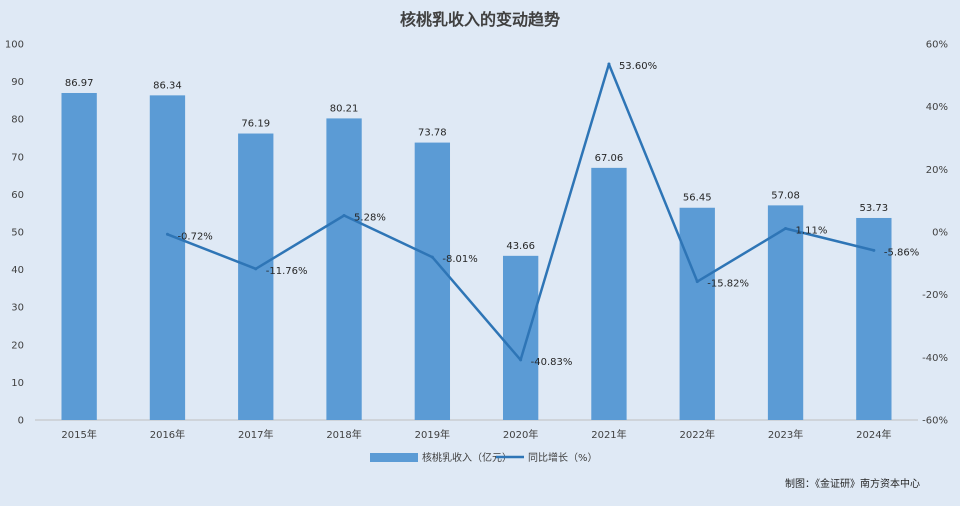  I want to click on x-tick-label: 2016年, so click(167, 434).